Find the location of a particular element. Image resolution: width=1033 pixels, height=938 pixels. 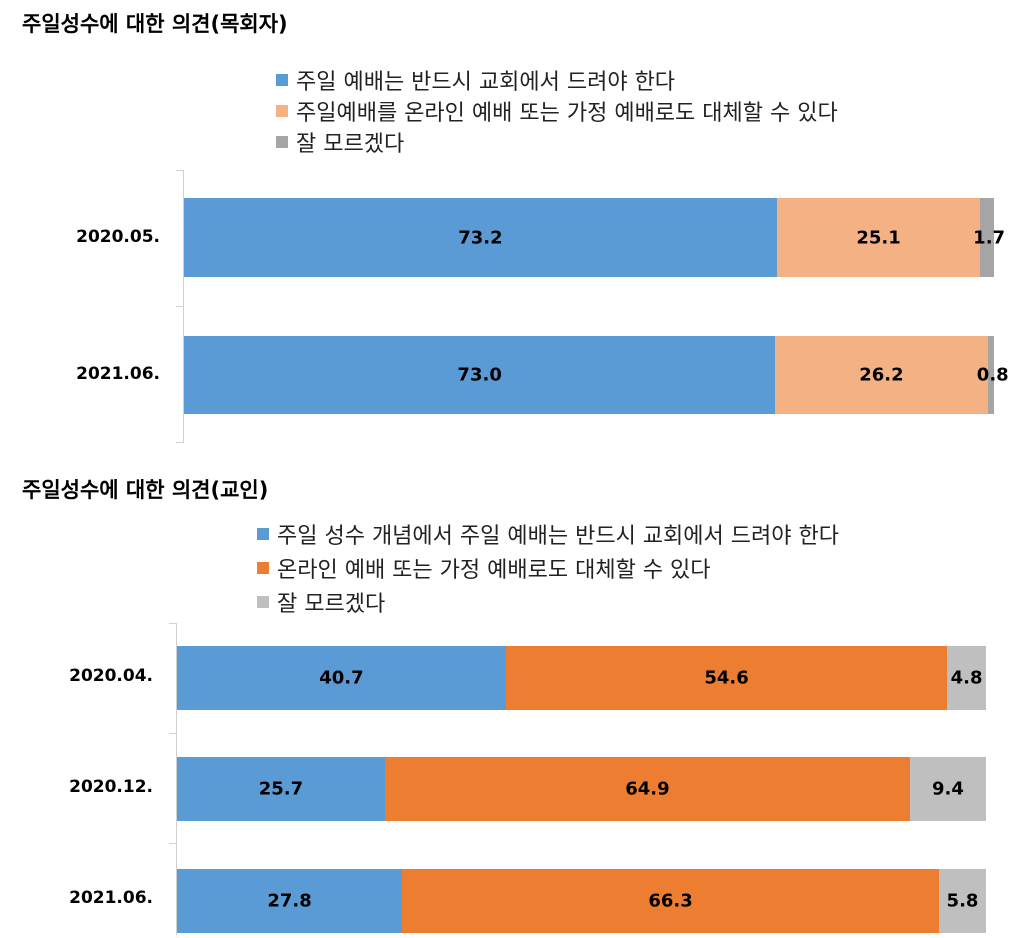

data-label: 66.3 is located at coordinates (670, 901).